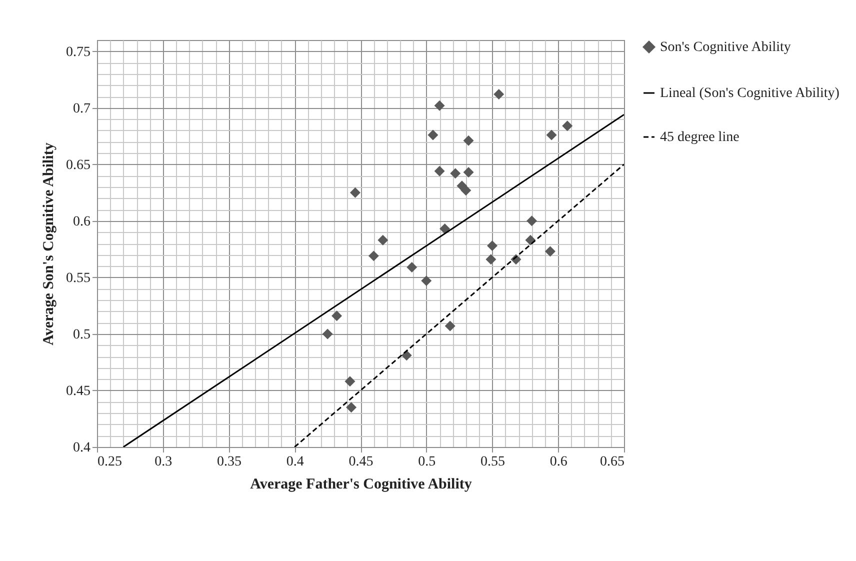 The height and width of the screenshot is (561, 856). What do you see at coordinates (492, 462) in the screenshot?
I see `x-tick-label: 0.55` at bounding box center [492, 462].